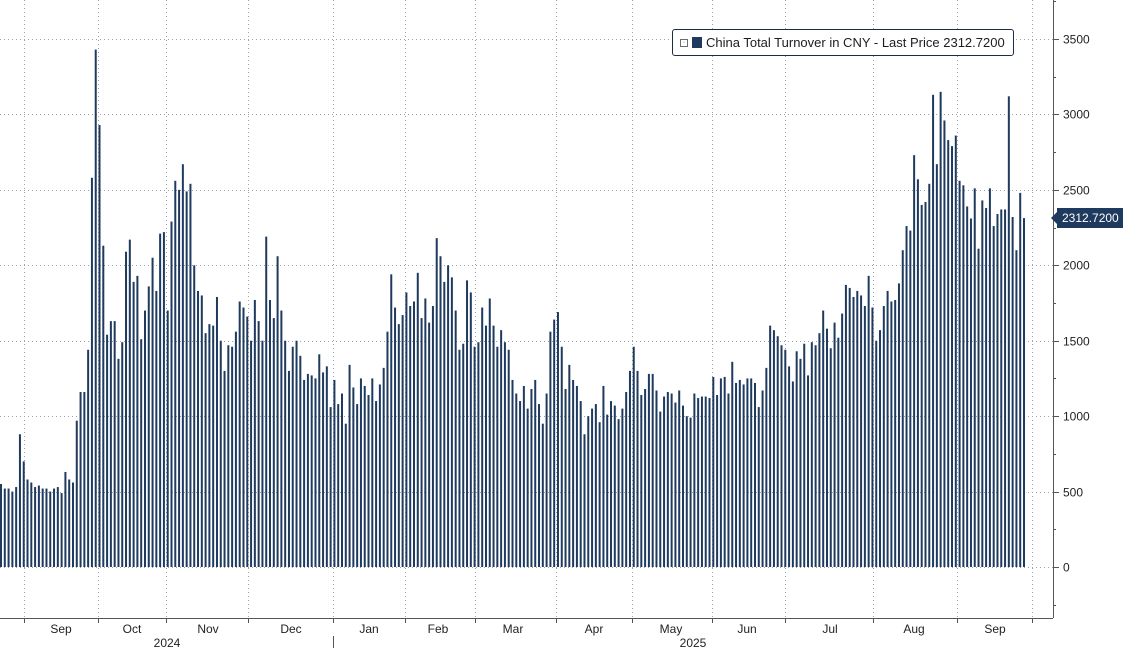 The height and width of the screenshot is (648, 1125). What do you see at coordinates (1087, 218) in the screenshot?
I see `last-price-tag: 2312.7200` at bounding box center [1087, 218].